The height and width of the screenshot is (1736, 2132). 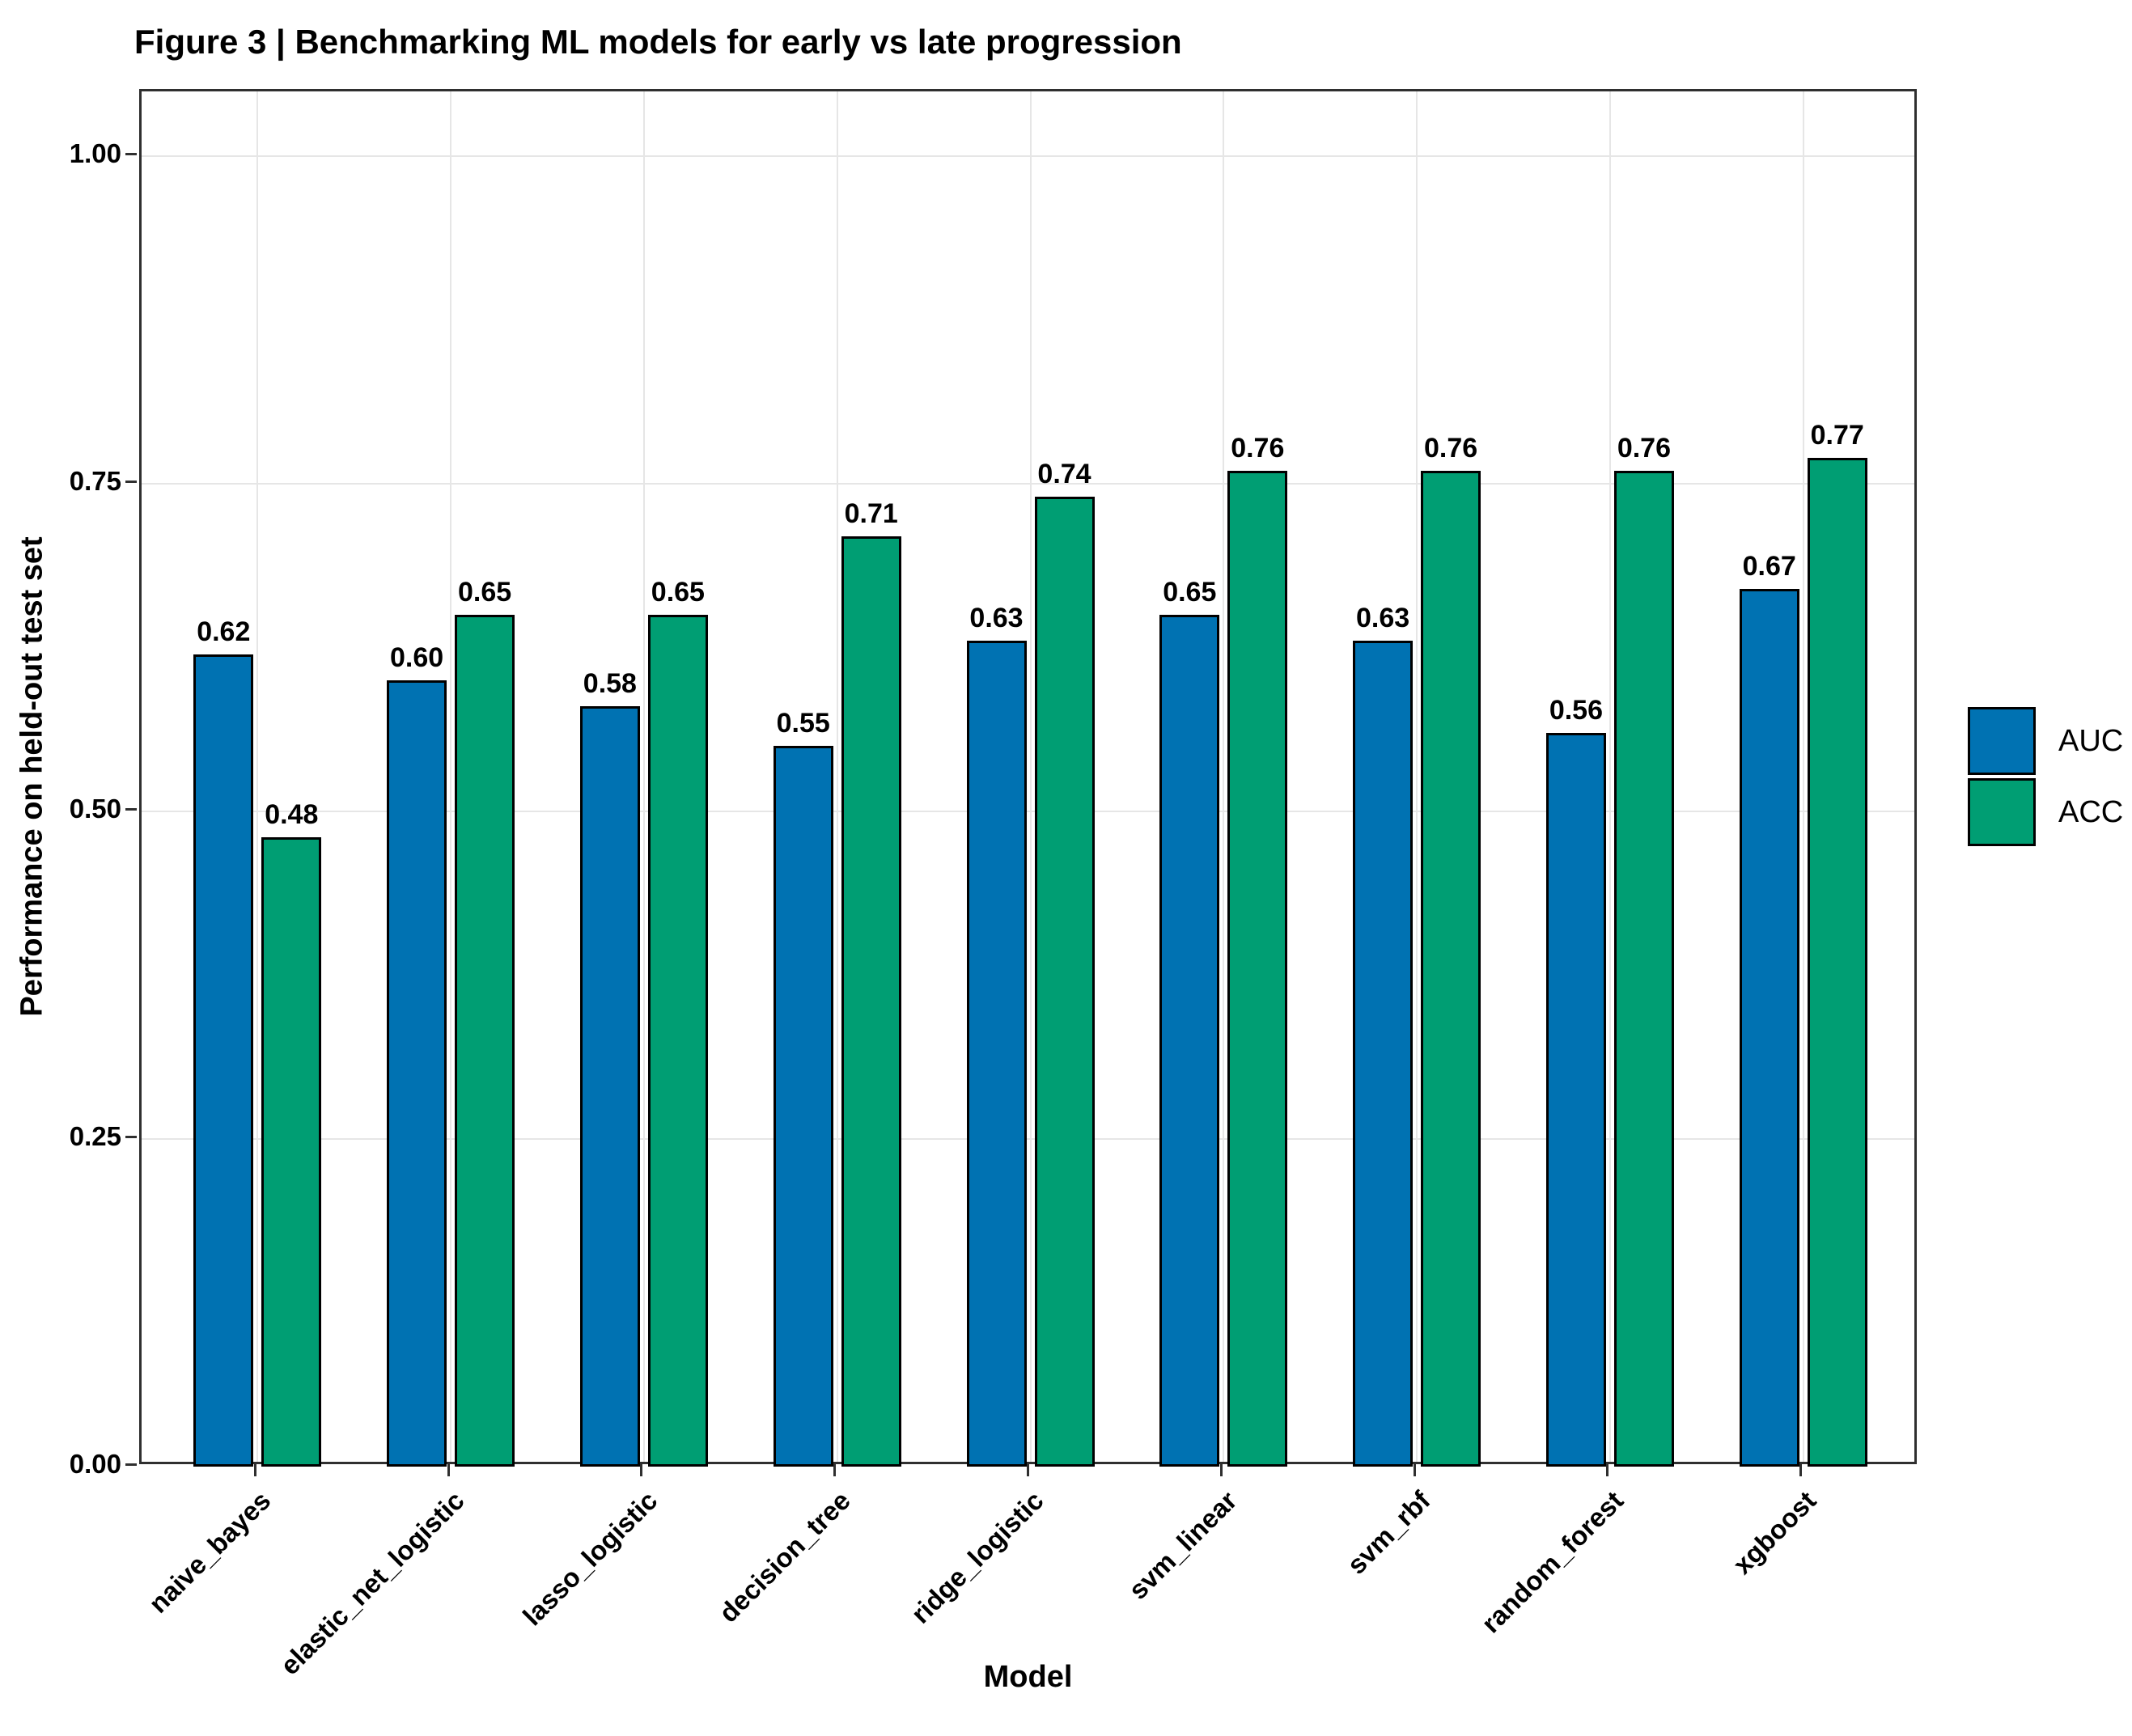 I want to click on gridline-h-0.25, so click(x=1028, y=1139).